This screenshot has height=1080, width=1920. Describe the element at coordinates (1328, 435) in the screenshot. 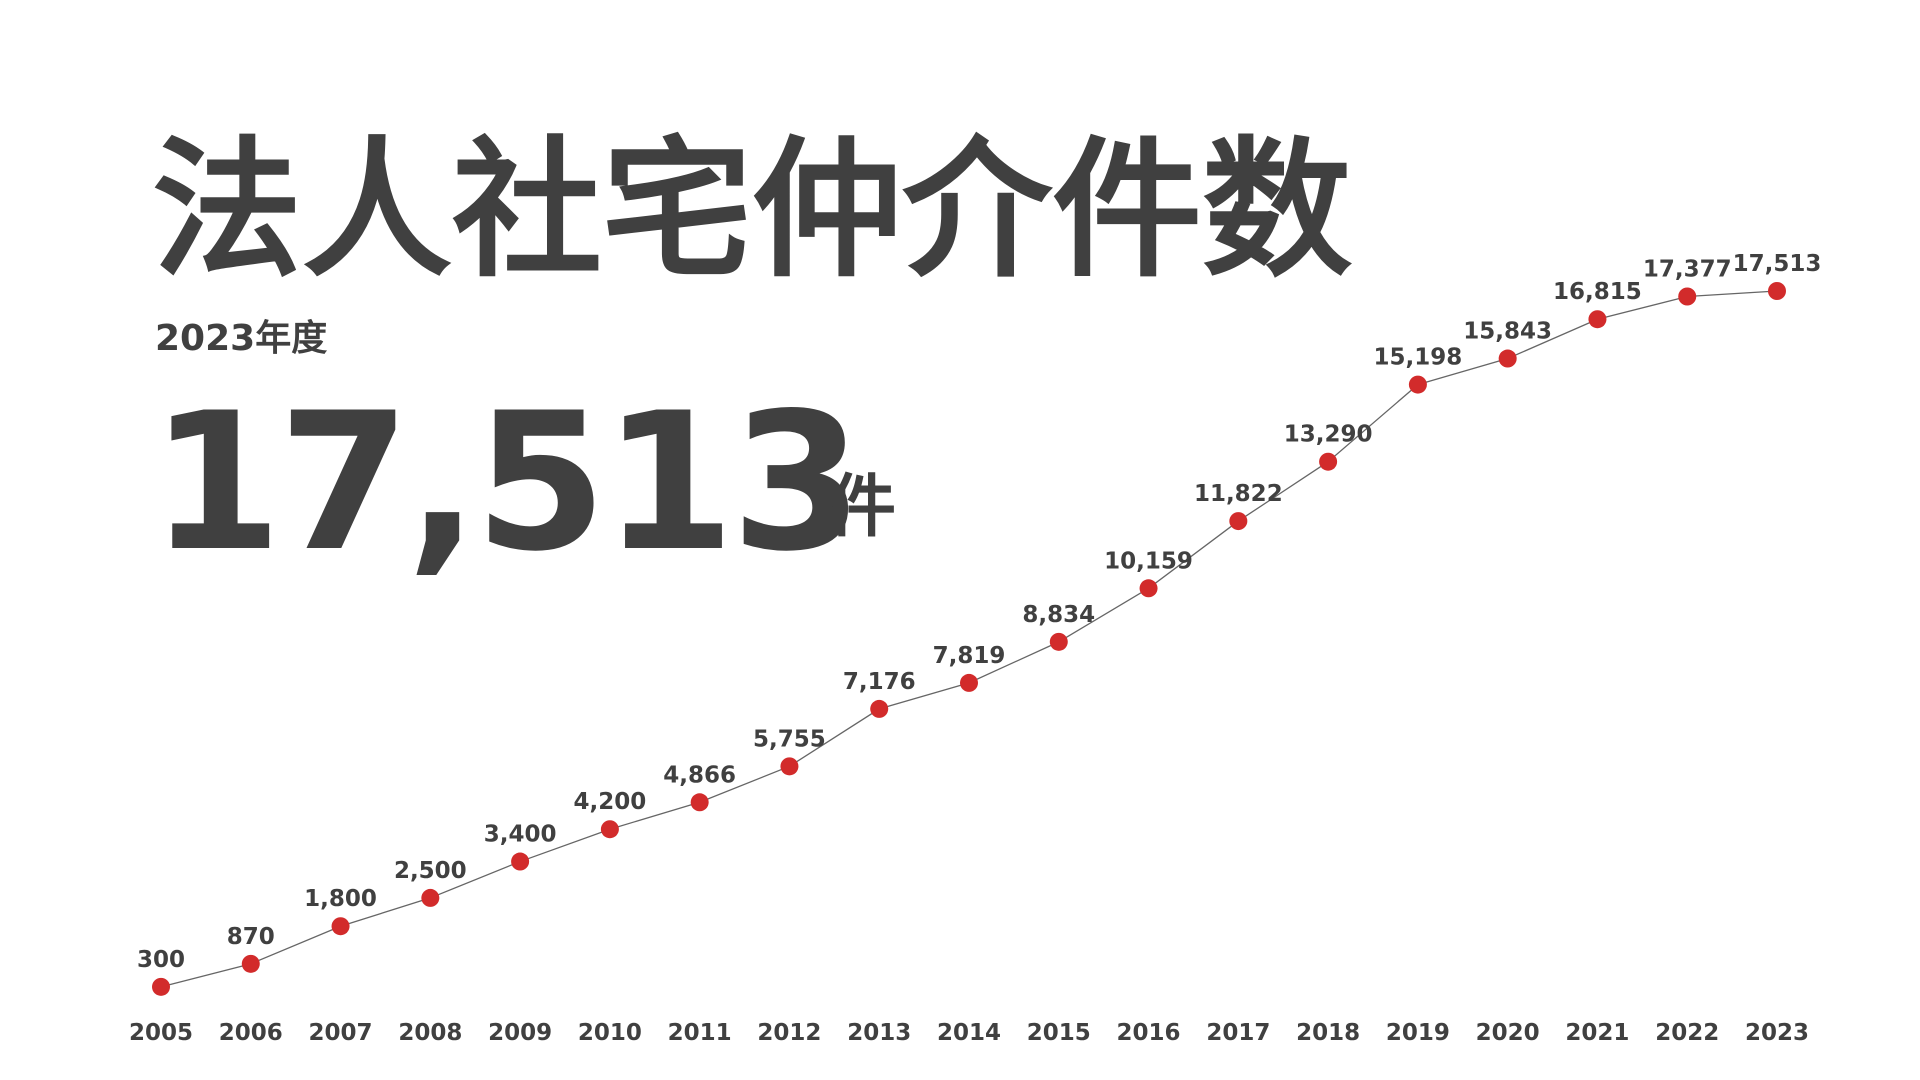

I see `value-label: 13,290` at that location.